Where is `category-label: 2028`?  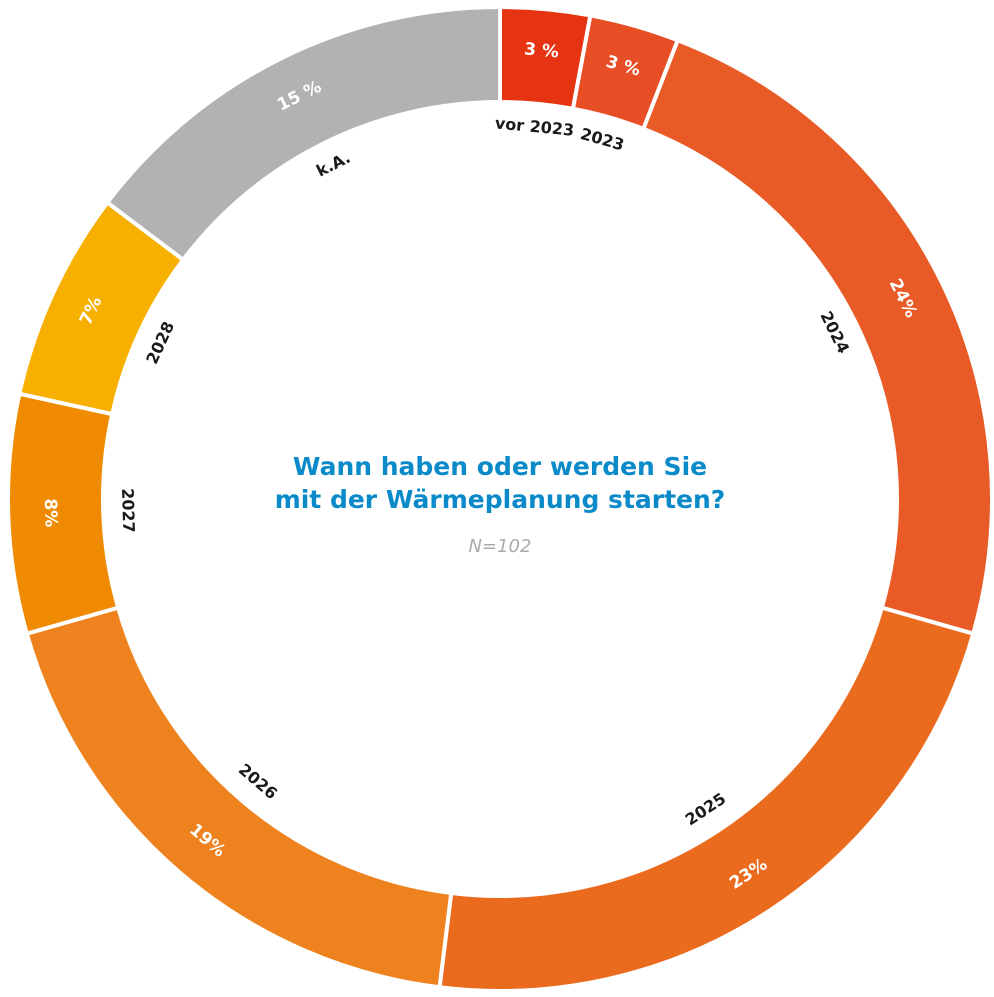 category-label: 2028 is located at coordinates (160, 342).